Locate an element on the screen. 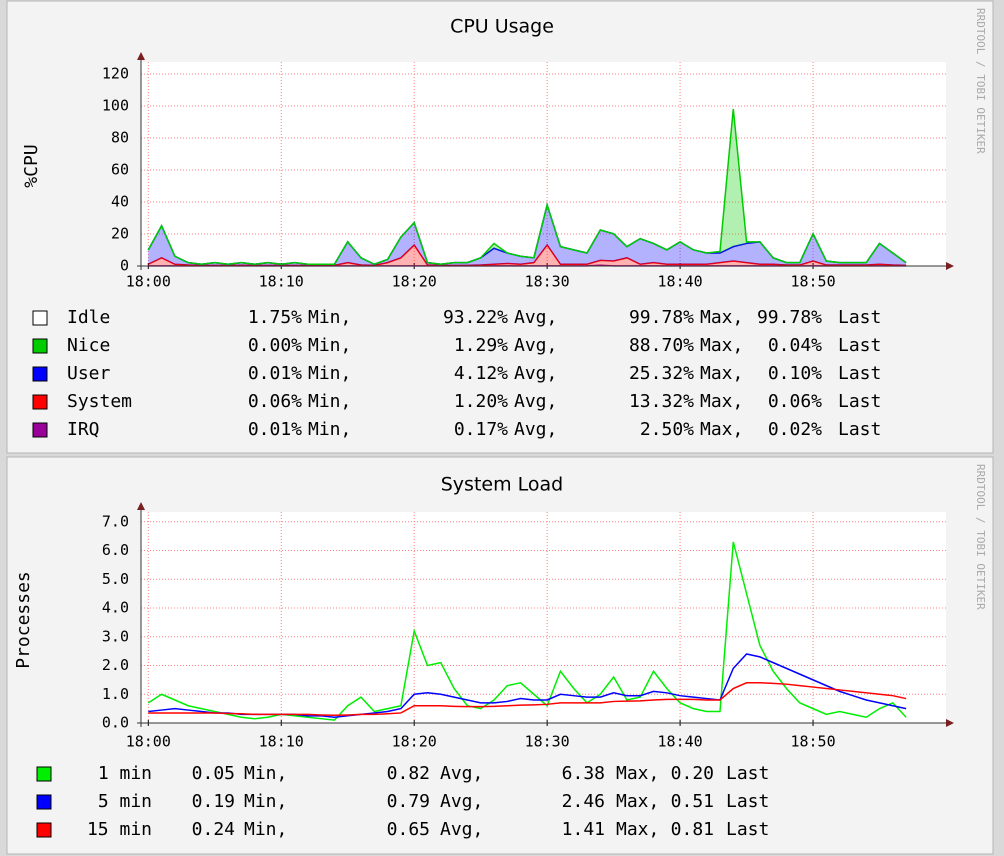 Image resolution: width=1004 pixels, height=856 pixels. legend-stat: 0.05 is located at coordinates (213, 773).